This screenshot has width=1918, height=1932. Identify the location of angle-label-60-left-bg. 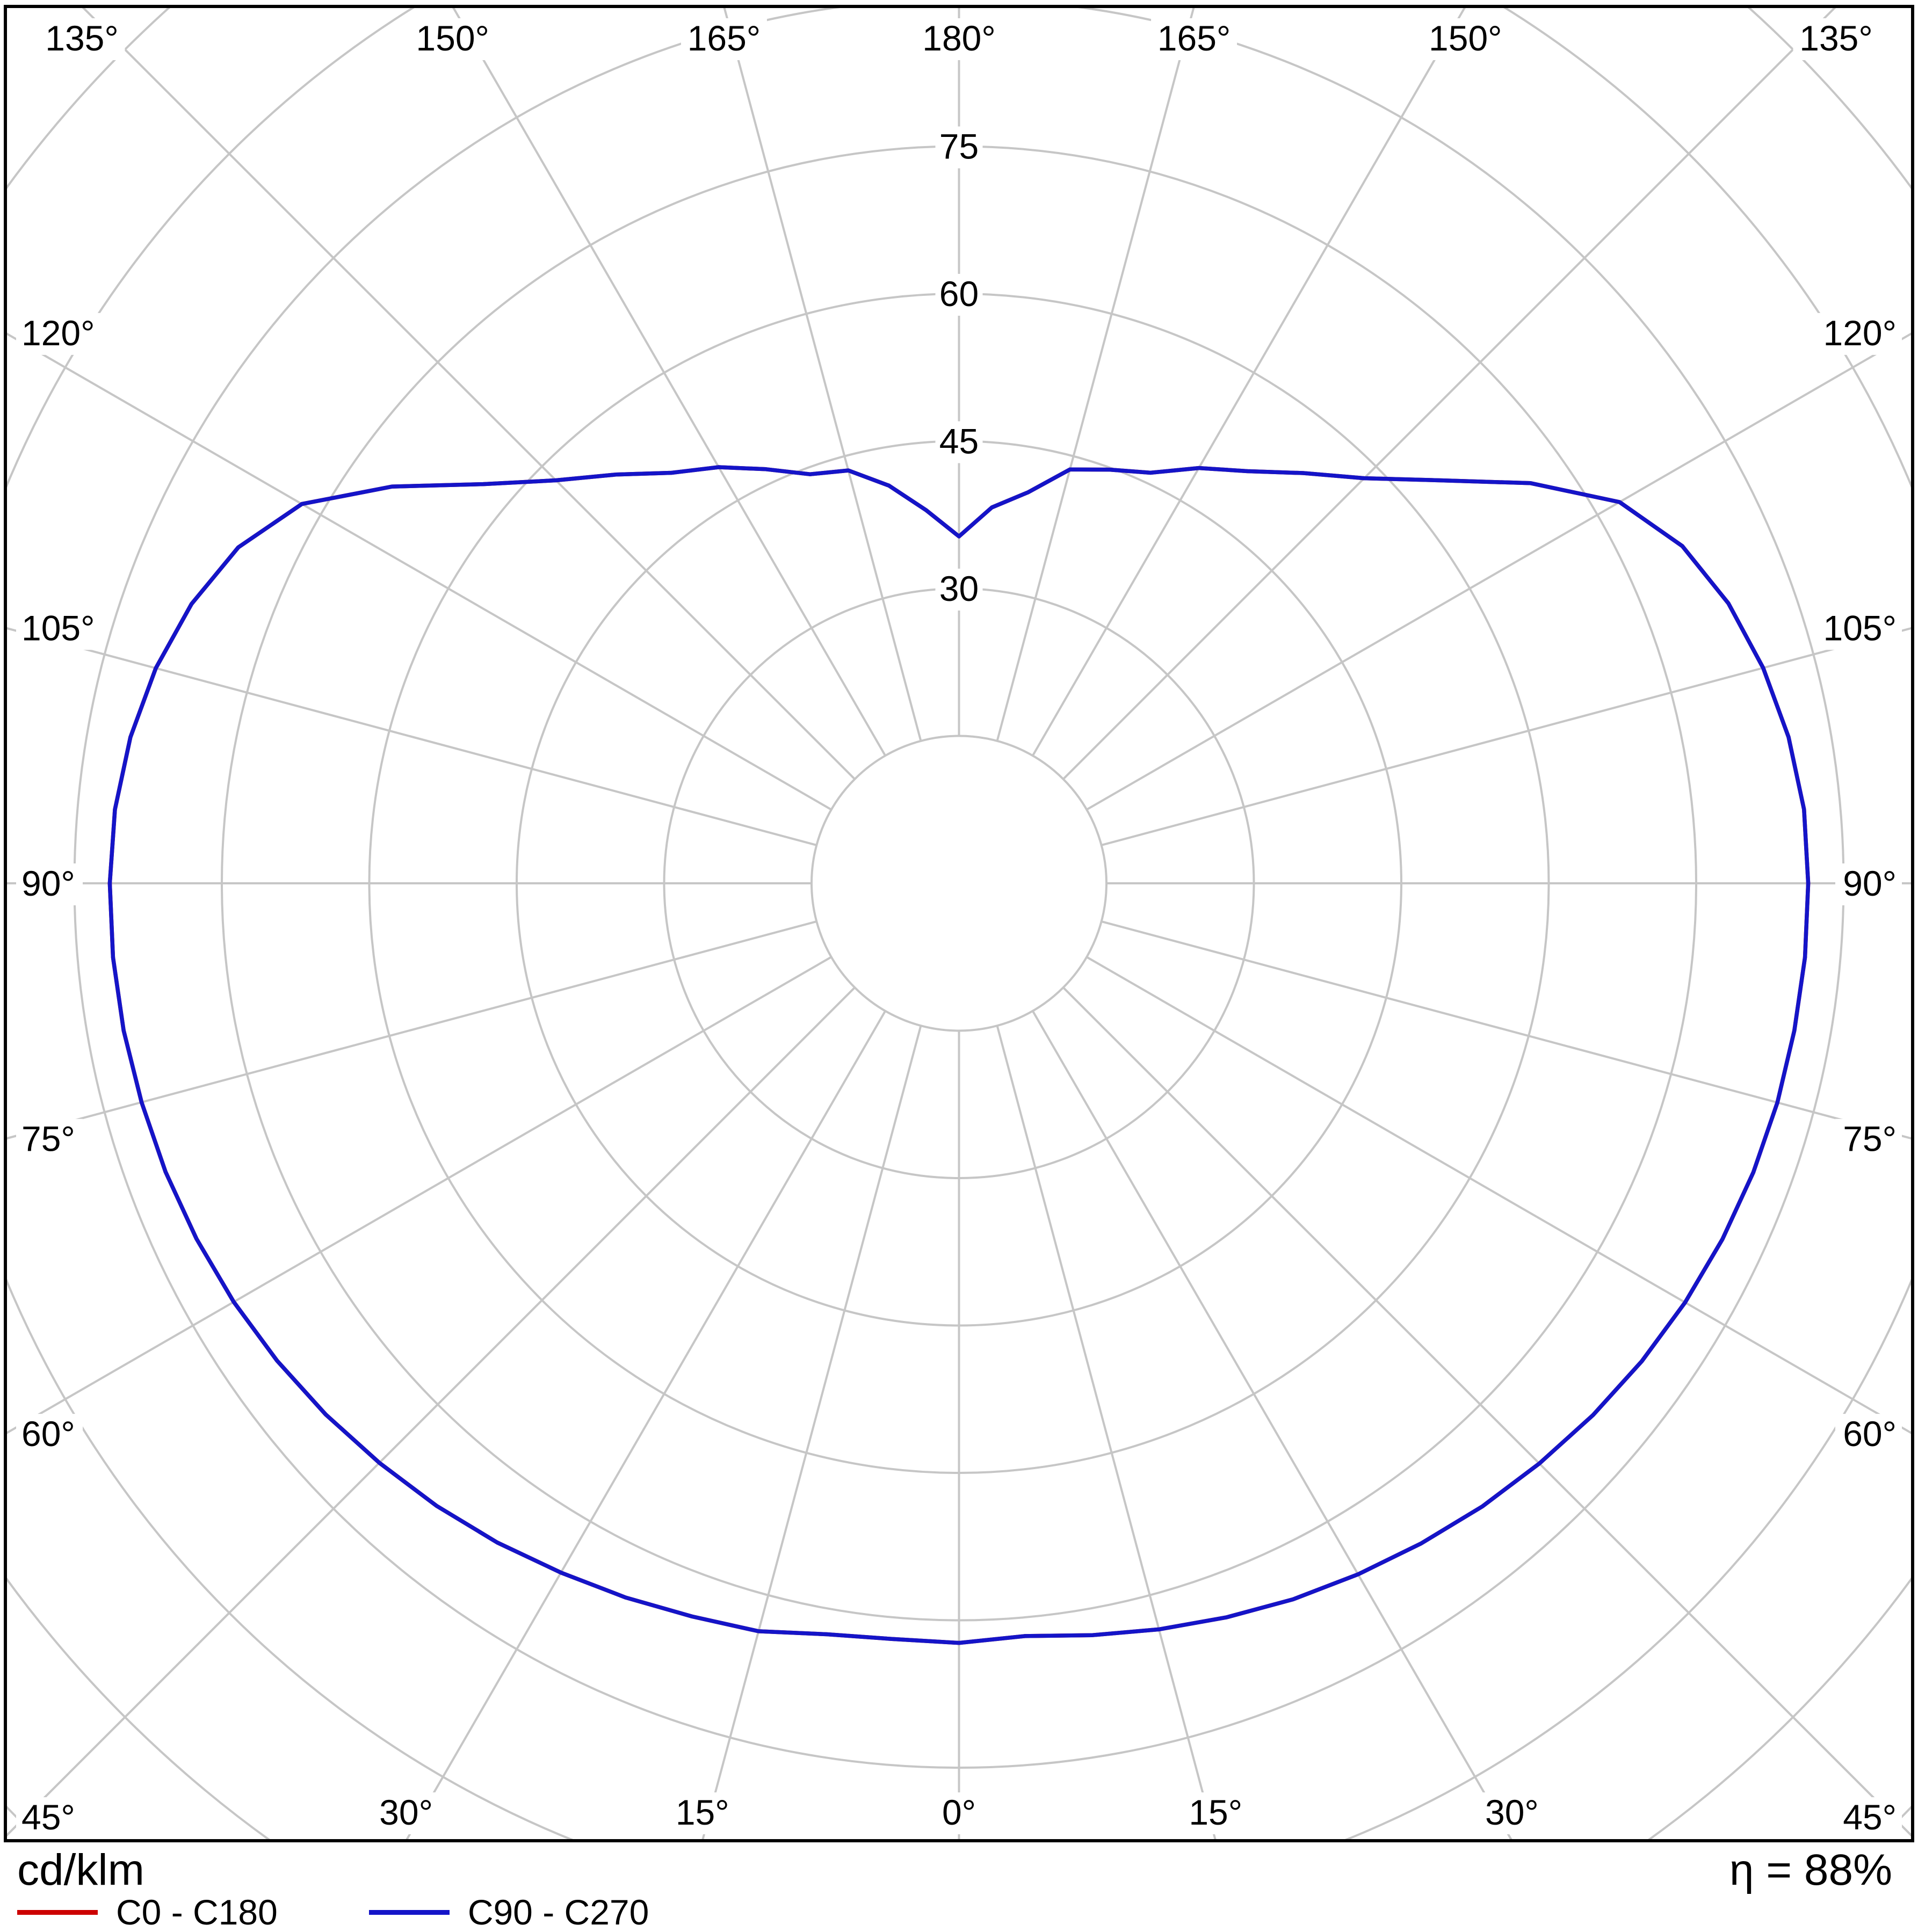
(50, 1435).